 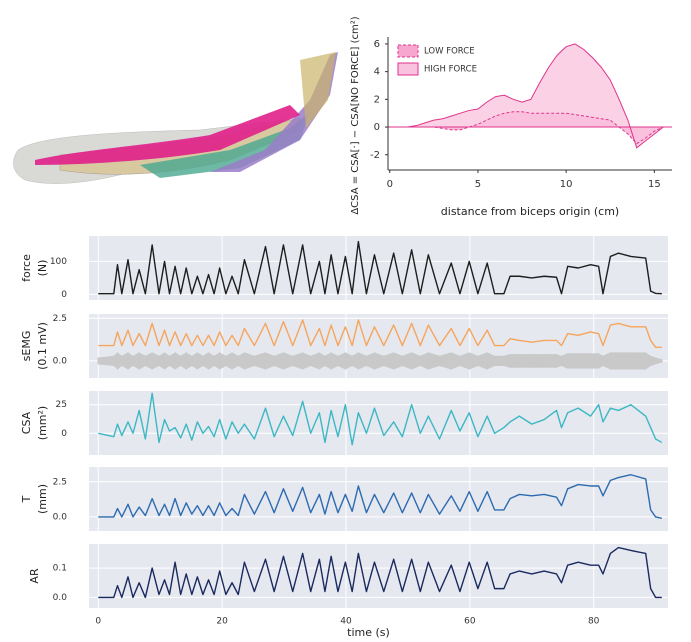 I want to click on y-tick-label: 2, so click(x=377, y=99).